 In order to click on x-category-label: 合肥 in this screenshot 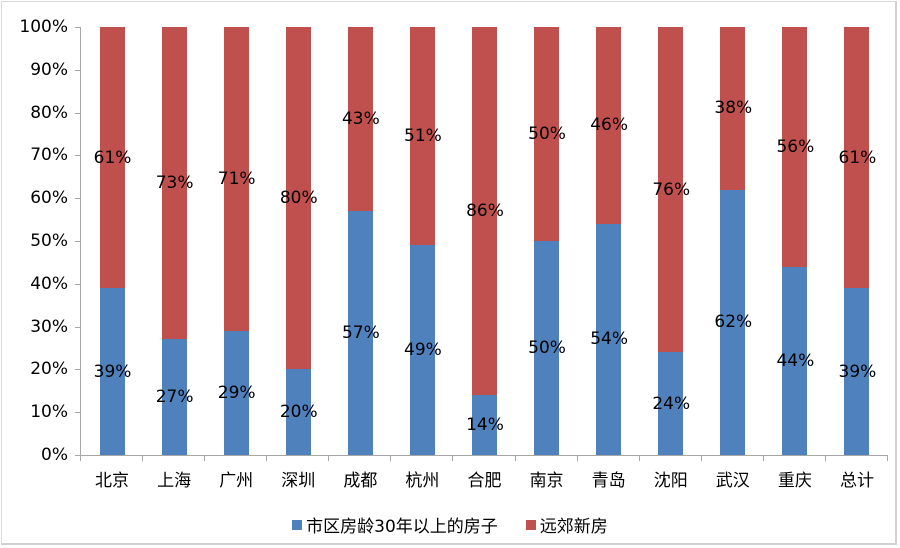, I will do `click(484, 481)`.